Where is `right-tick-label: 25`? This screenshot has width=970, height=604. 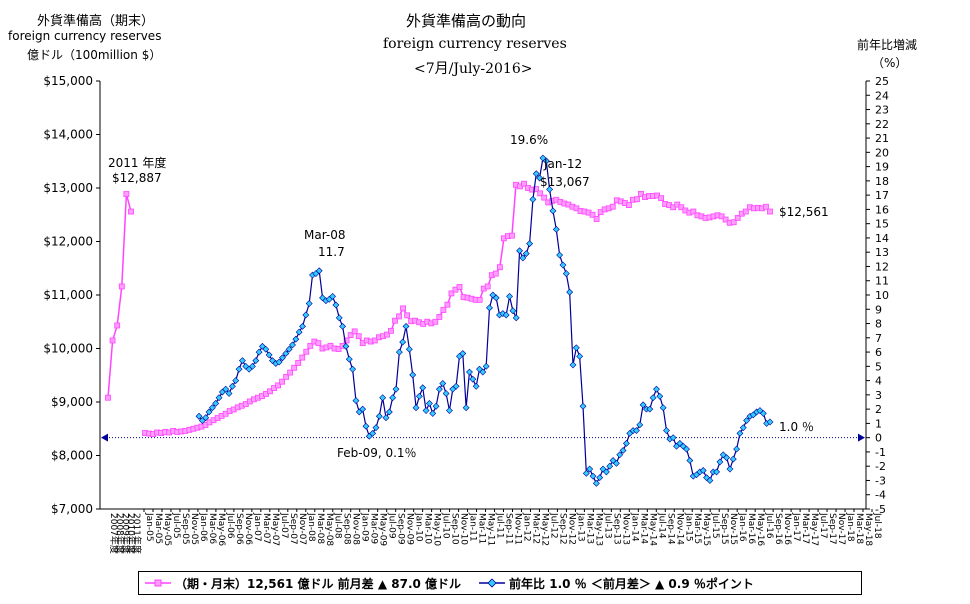
right-tick-label: 25 is located at coordinates (882, 81).